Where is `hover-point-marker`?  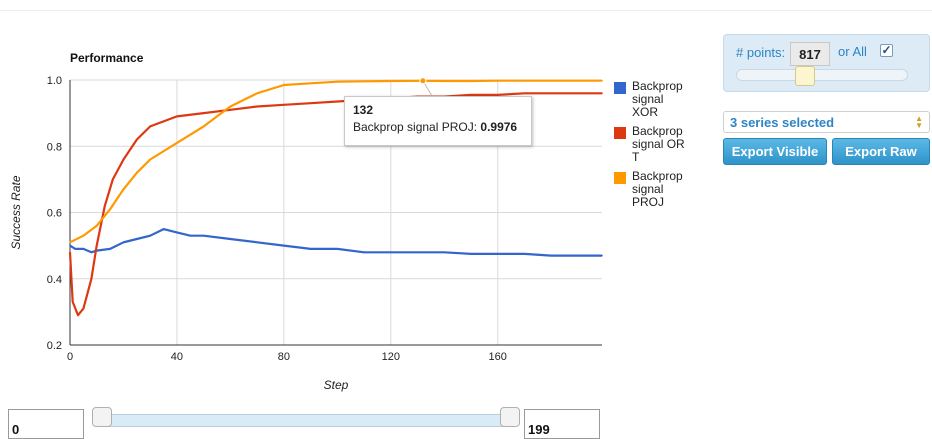
hover-point-marker is located at coordinates (423, 81).